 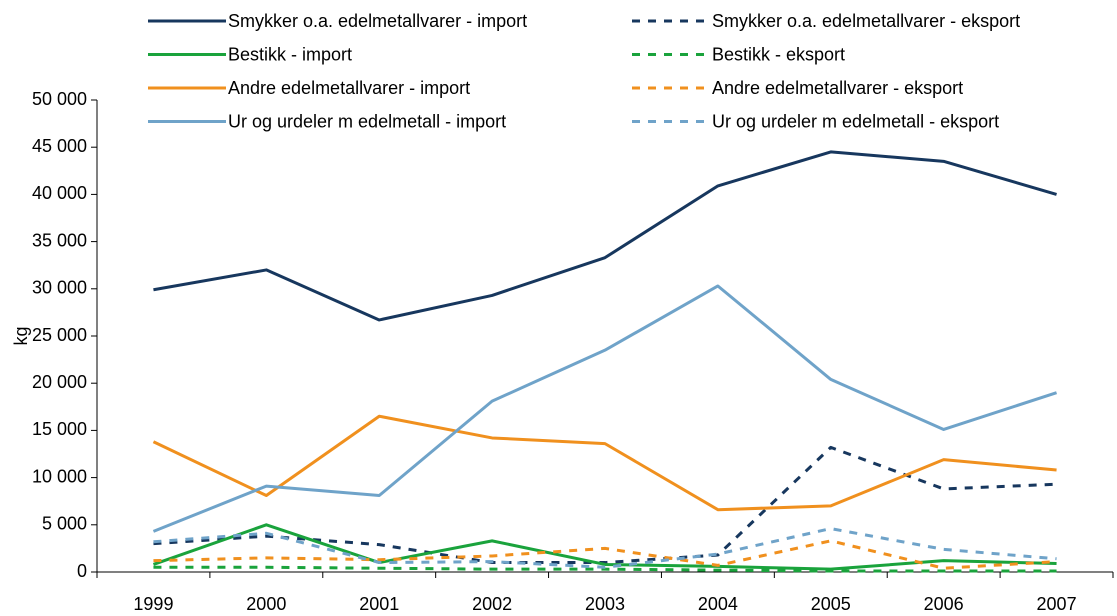 I want to click on legend-label: Andre edelmetallvarer - eksport, so click(x=837, y=88).